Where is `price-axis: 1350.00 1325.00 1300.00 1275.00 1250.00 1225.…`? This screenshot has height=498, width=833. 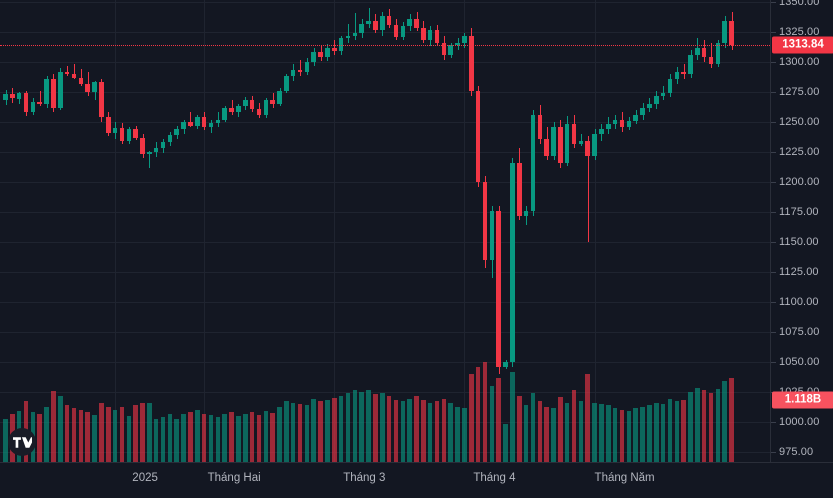
price-axis: 1350.00 1325.00 1300.00 1275.00 1250.00 1225.… is located at coordinates (801, 231).